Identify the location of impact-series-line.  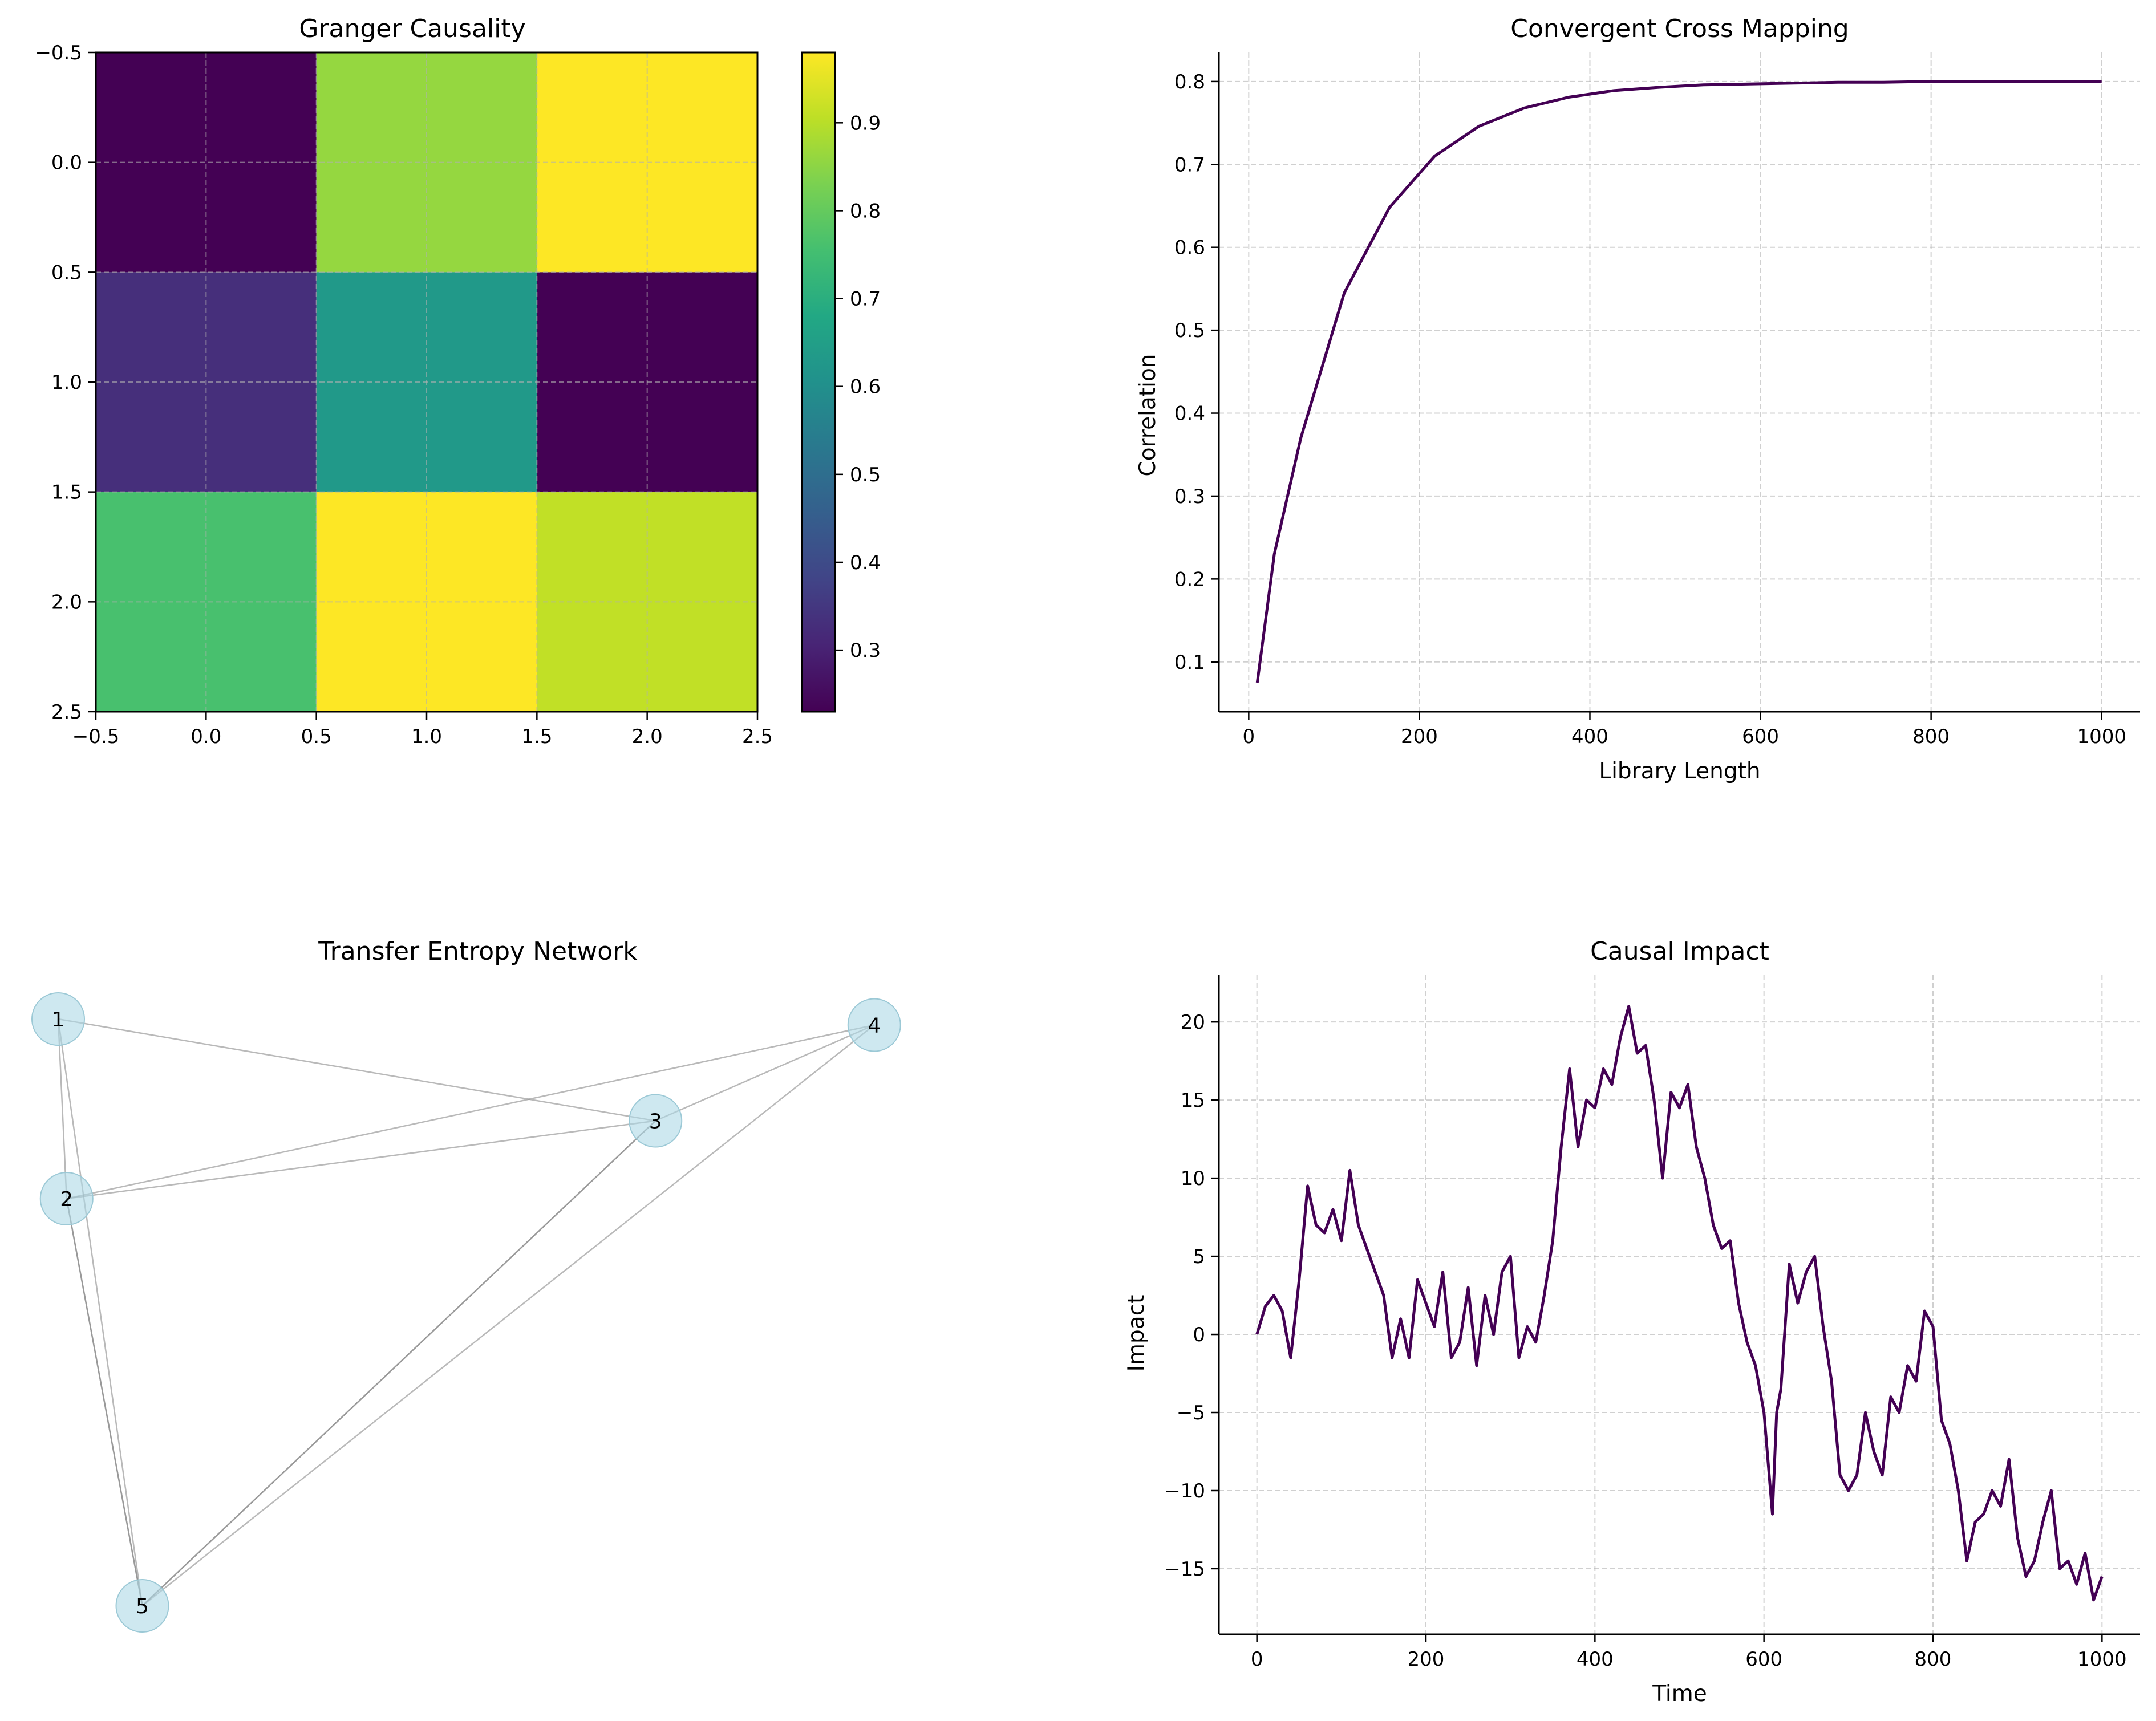
(1680, 1303).